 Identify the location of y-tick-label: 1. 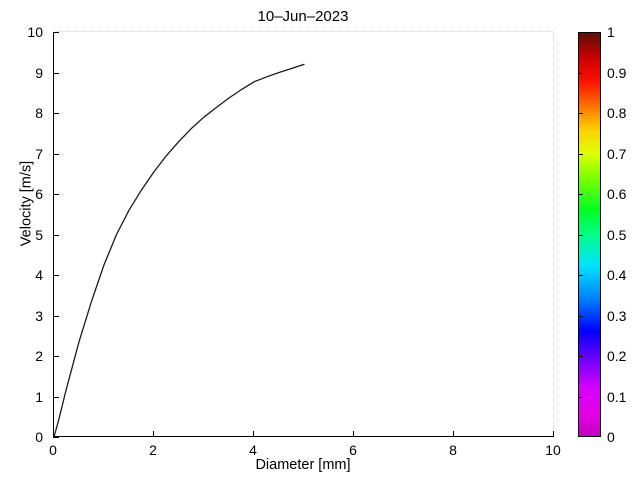
(39, 396).